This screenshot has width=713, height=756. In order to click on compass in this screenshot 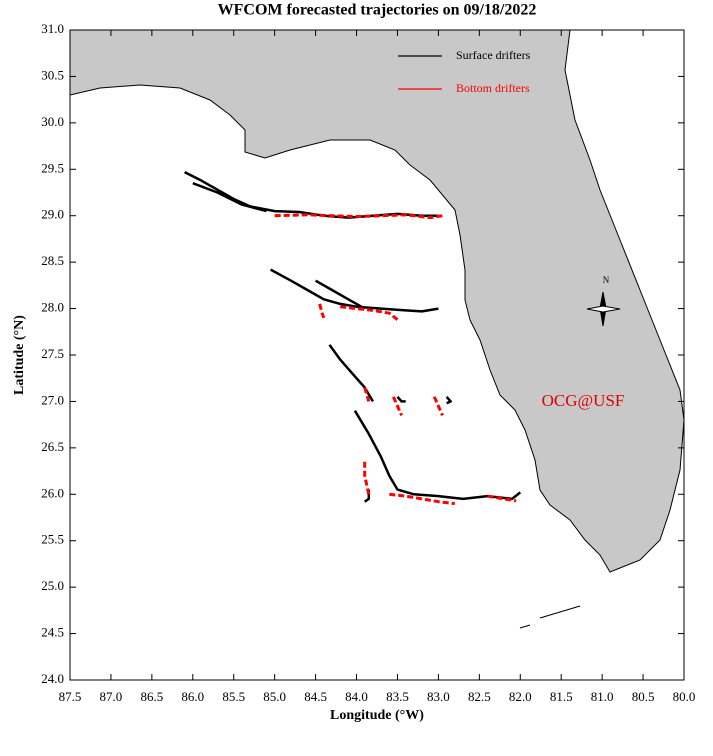, I will do `click(603, 309)`.